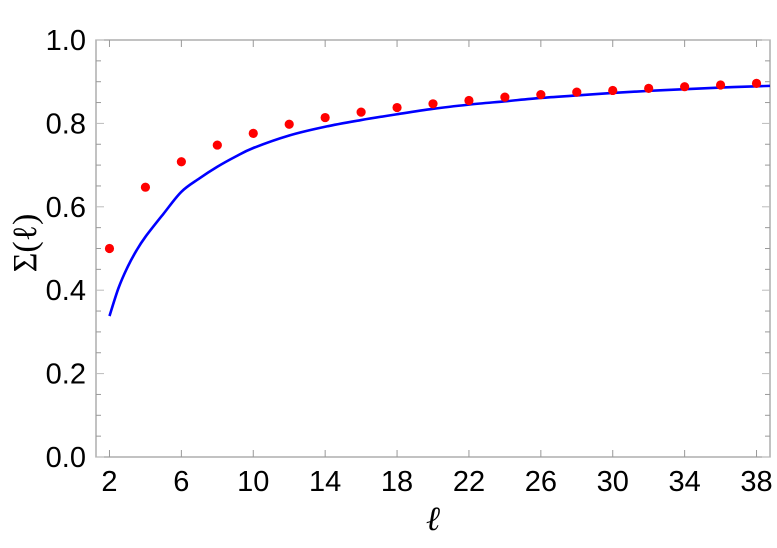  I want to click on y-tick-label: 0.4, so click(66, 291).